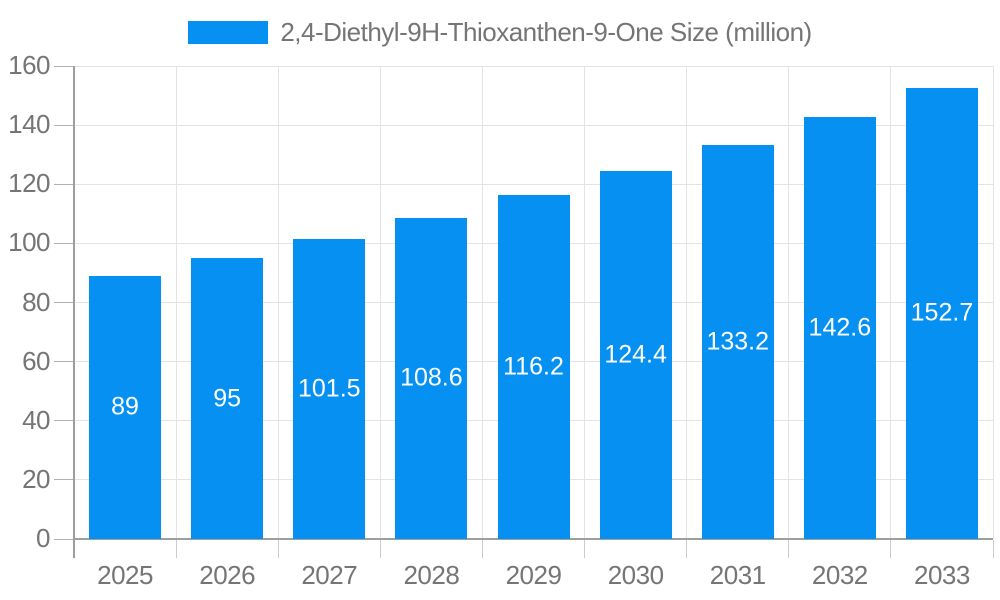 The width and height of the screenshot is (1000, 600). Describe the element at coordinates (942, 575) in the screenshot. I see `x-tick-label: 2033` at that location.